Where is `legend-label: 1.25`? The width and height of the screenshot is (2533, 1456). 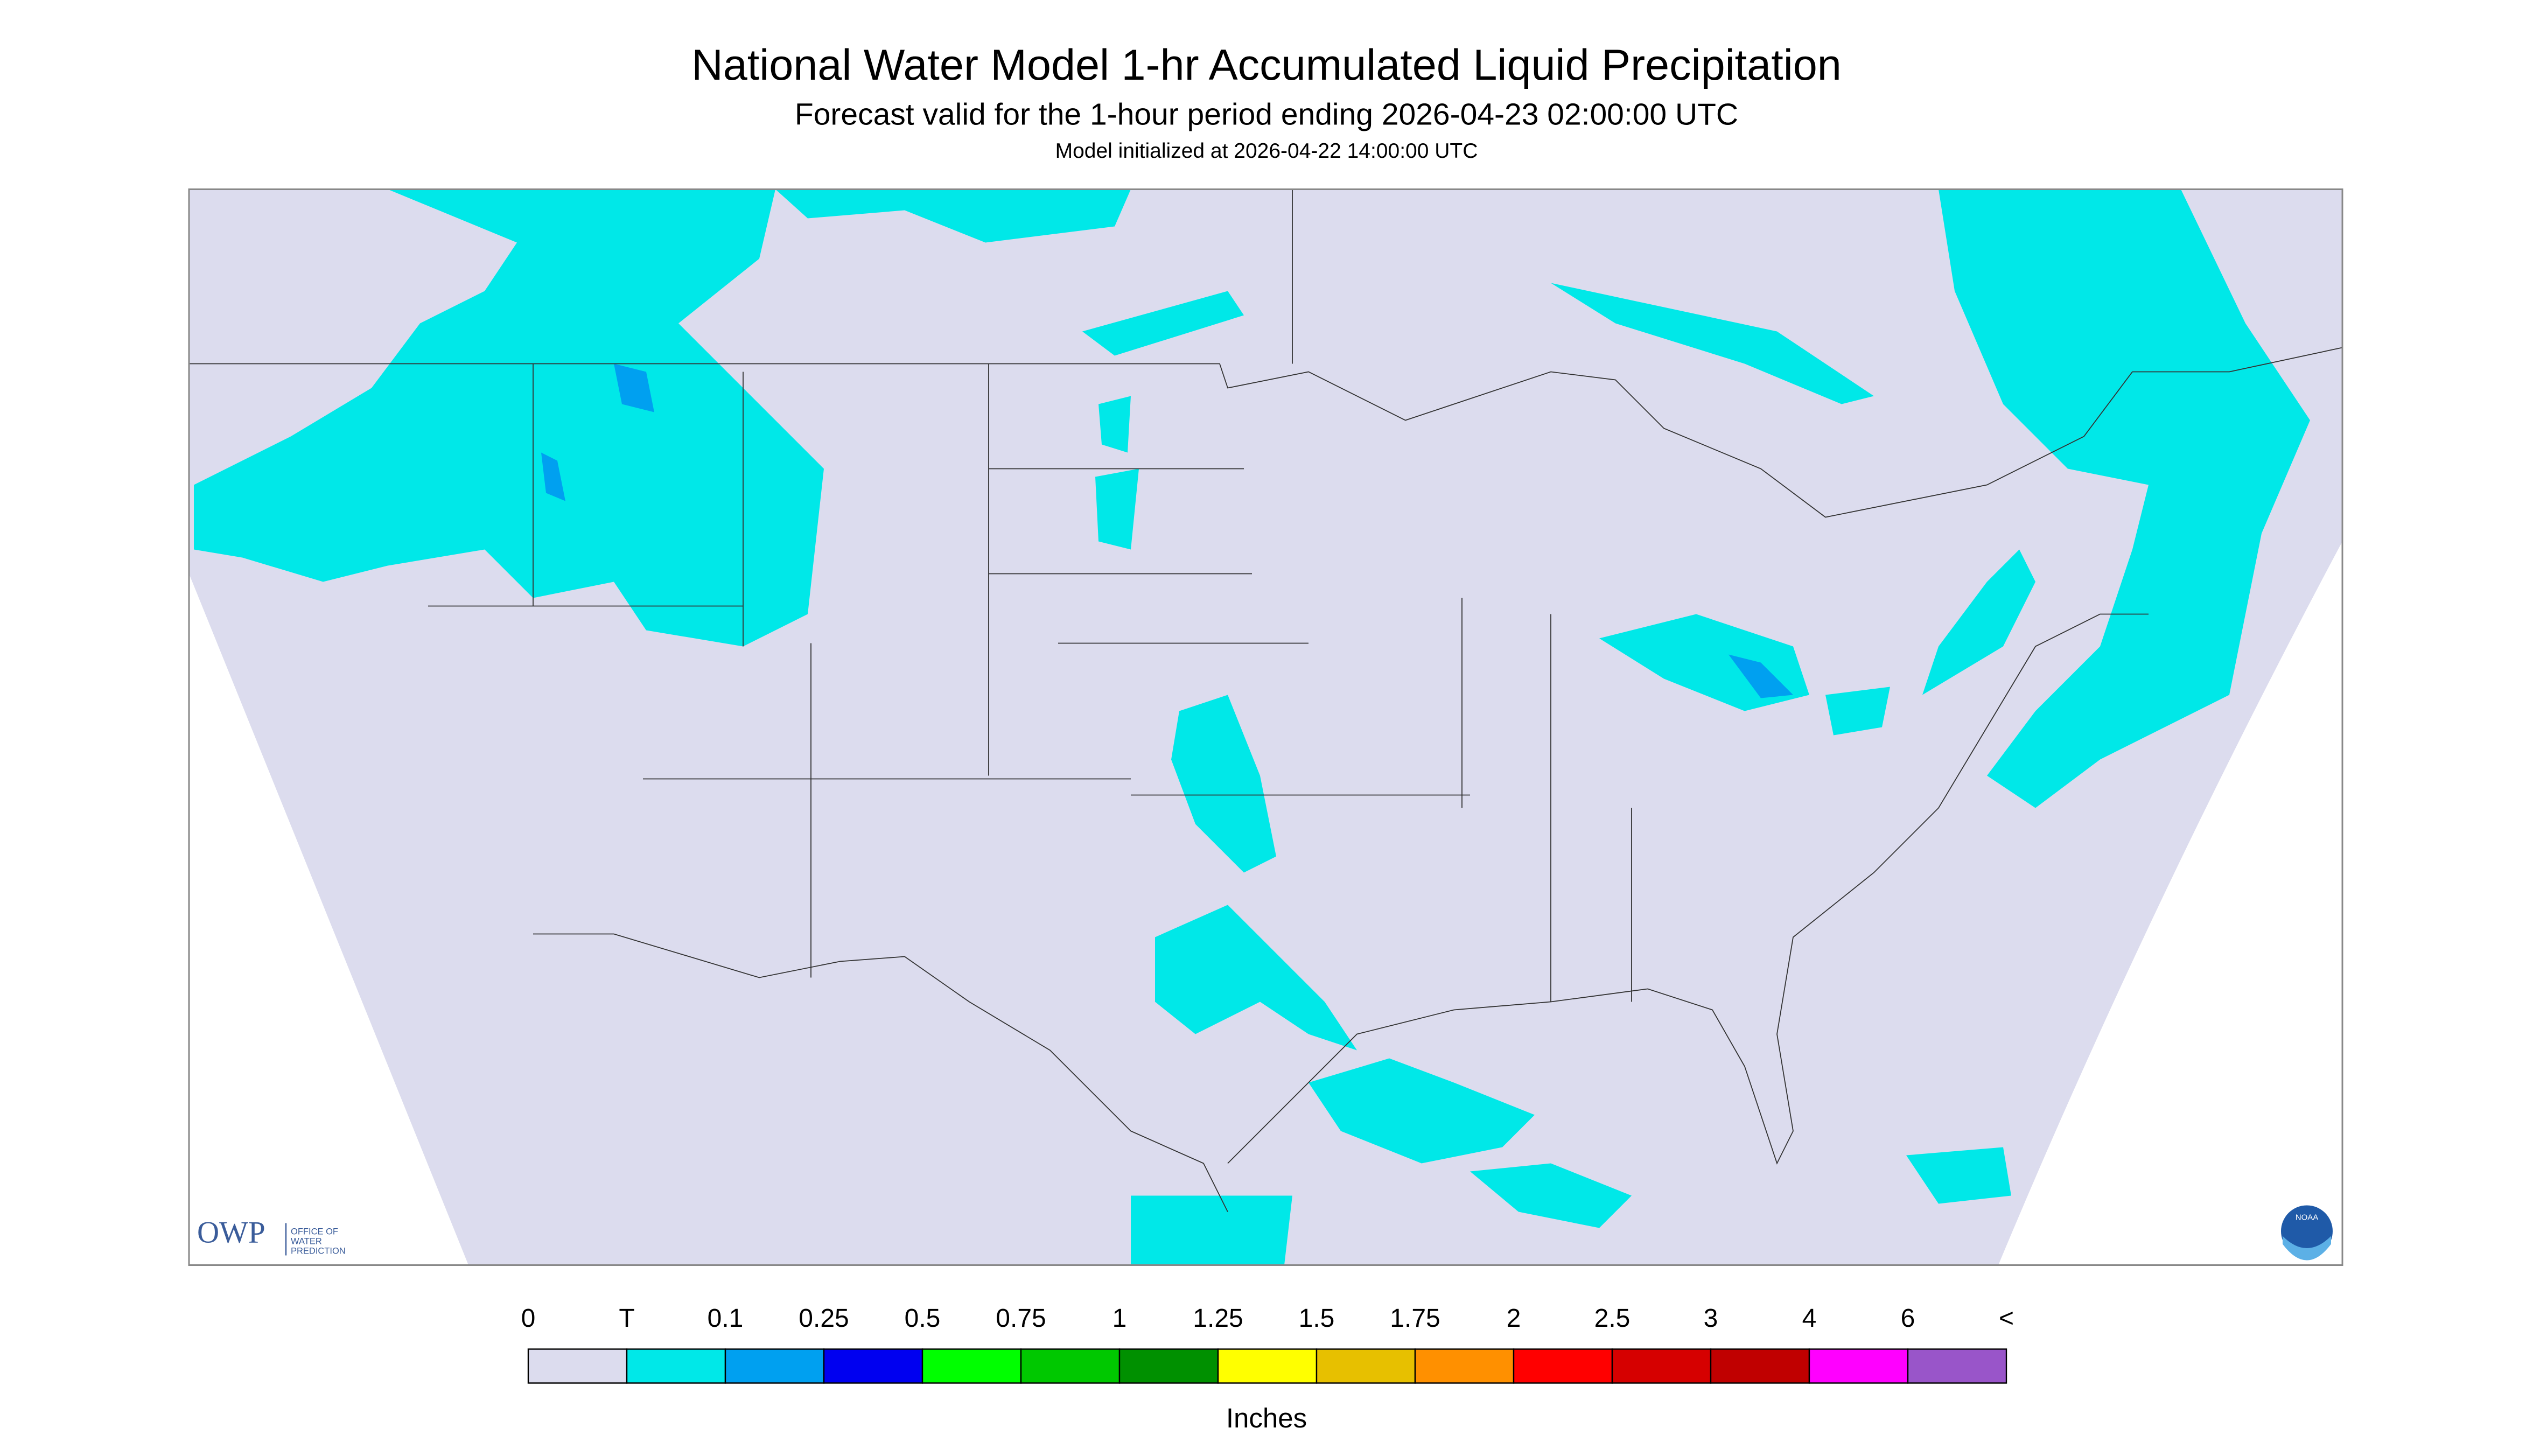
legend-label: 1.25 is located at coordinates (1218, 1318).